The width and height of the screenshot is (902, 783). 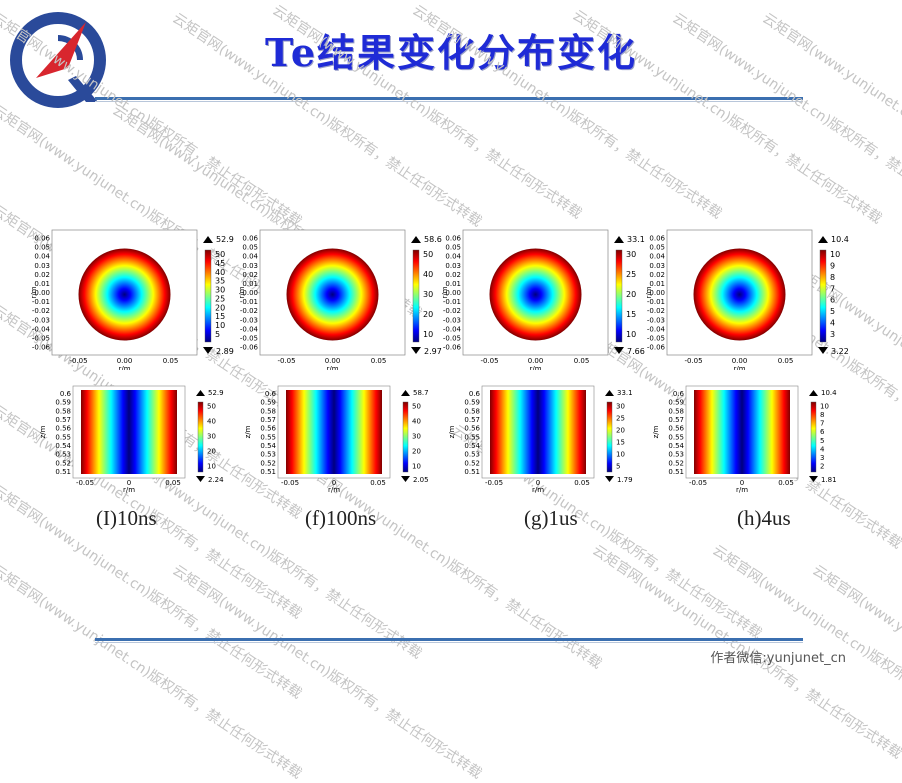 I want to click on x-tick-label: 0.00, so click(x=536, y=361).